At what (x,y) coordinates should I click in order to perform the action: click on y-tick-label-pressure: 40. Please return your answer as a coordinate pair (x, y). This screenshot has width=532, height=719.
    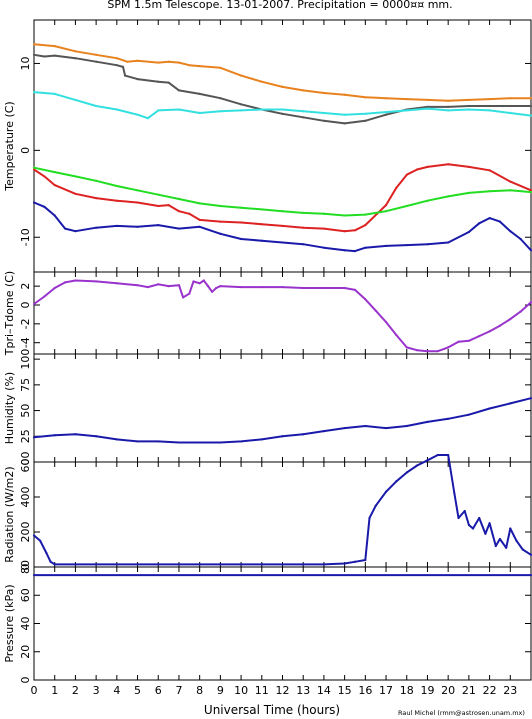
    Looking at the image, I should click on (25, 624).